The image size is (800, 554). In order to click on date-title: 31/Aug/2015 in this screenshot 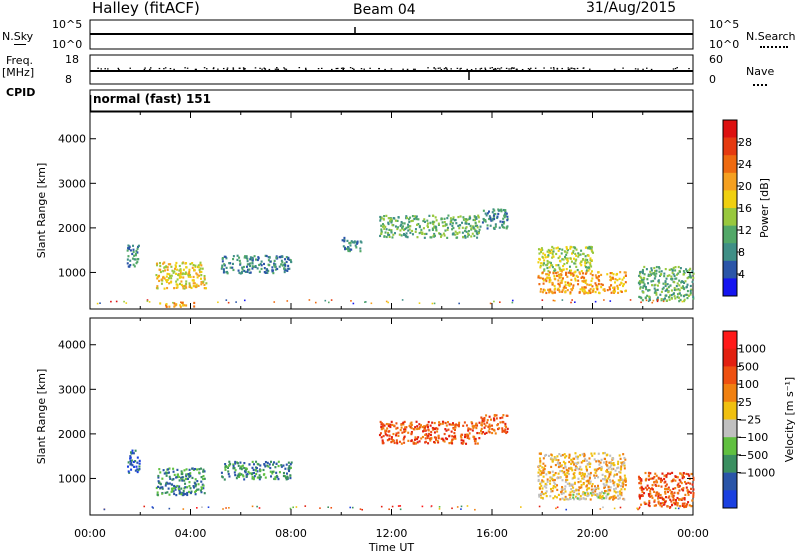, I will do `click(631, 8)`.